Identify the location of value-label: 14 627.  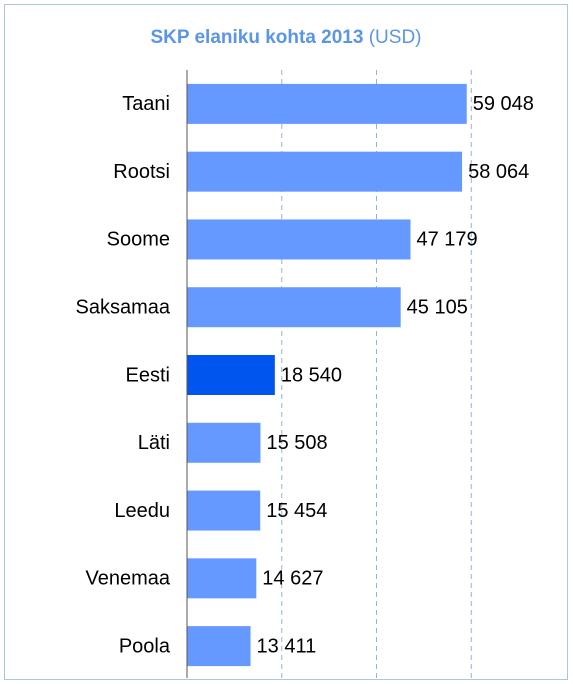
(292, 579).